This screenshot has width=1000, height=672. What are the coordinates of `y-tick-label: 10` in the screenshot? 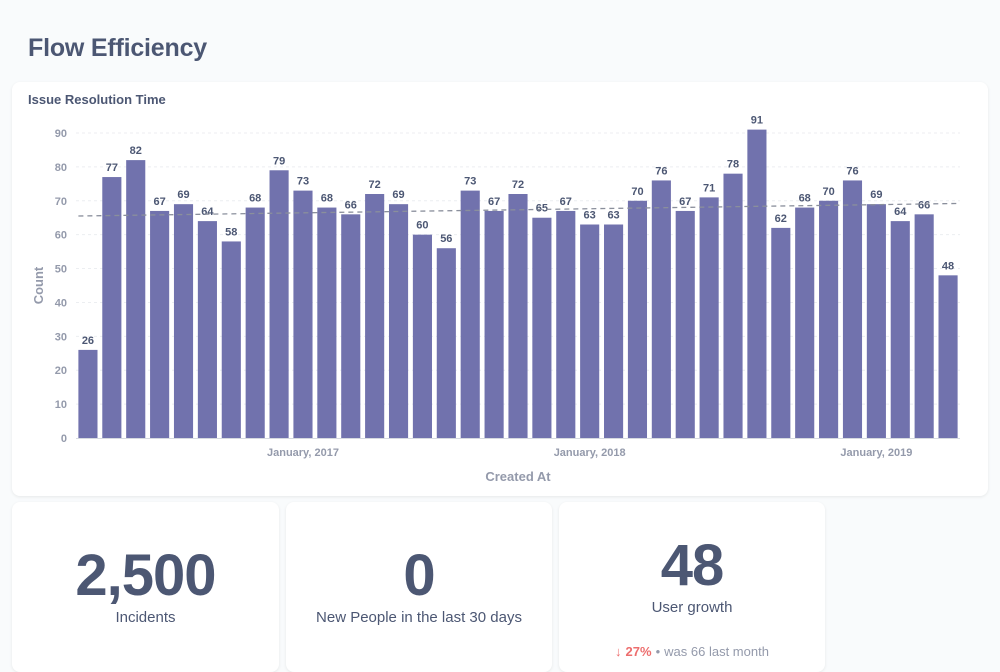 It's located at (61, 405).